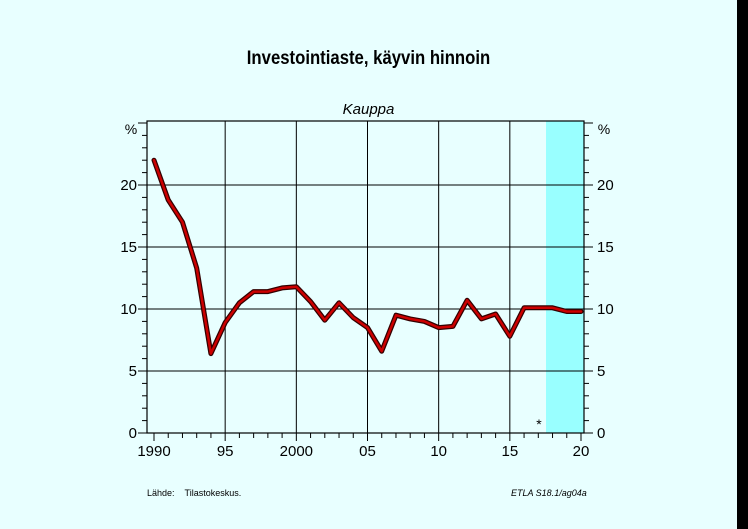 This screenshot has height=529, width=748. Describe the element at coordinates (601, 433) in the screenshot. I see `y-tick-label-right-0: 0` at that location.